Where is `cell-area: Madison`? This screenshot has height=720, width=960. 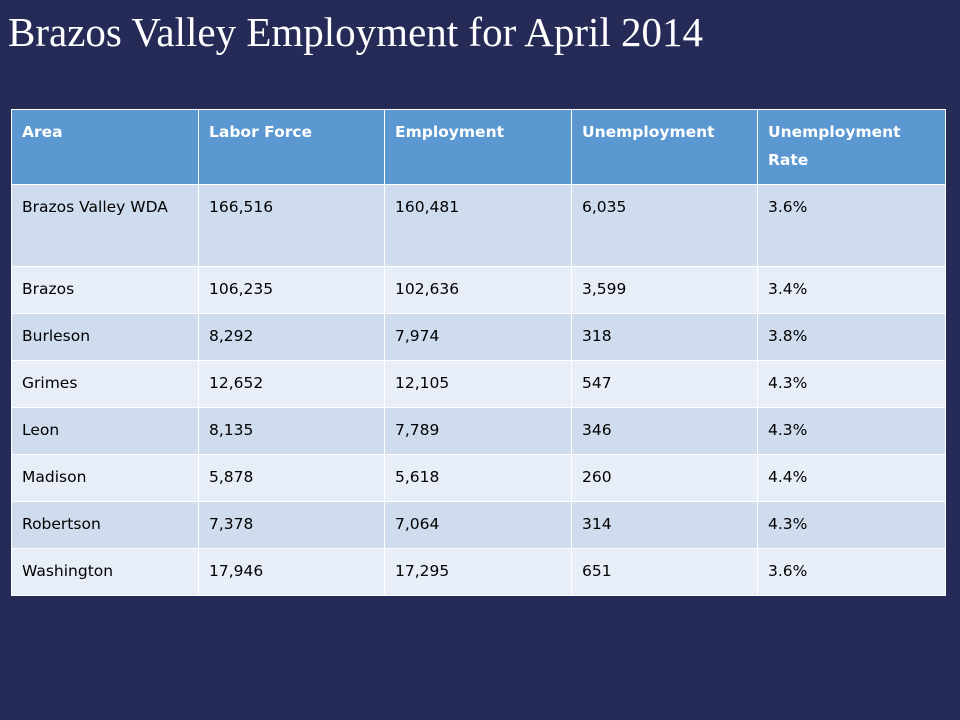
cell-area: Madison is located at coordinates (105, 478).